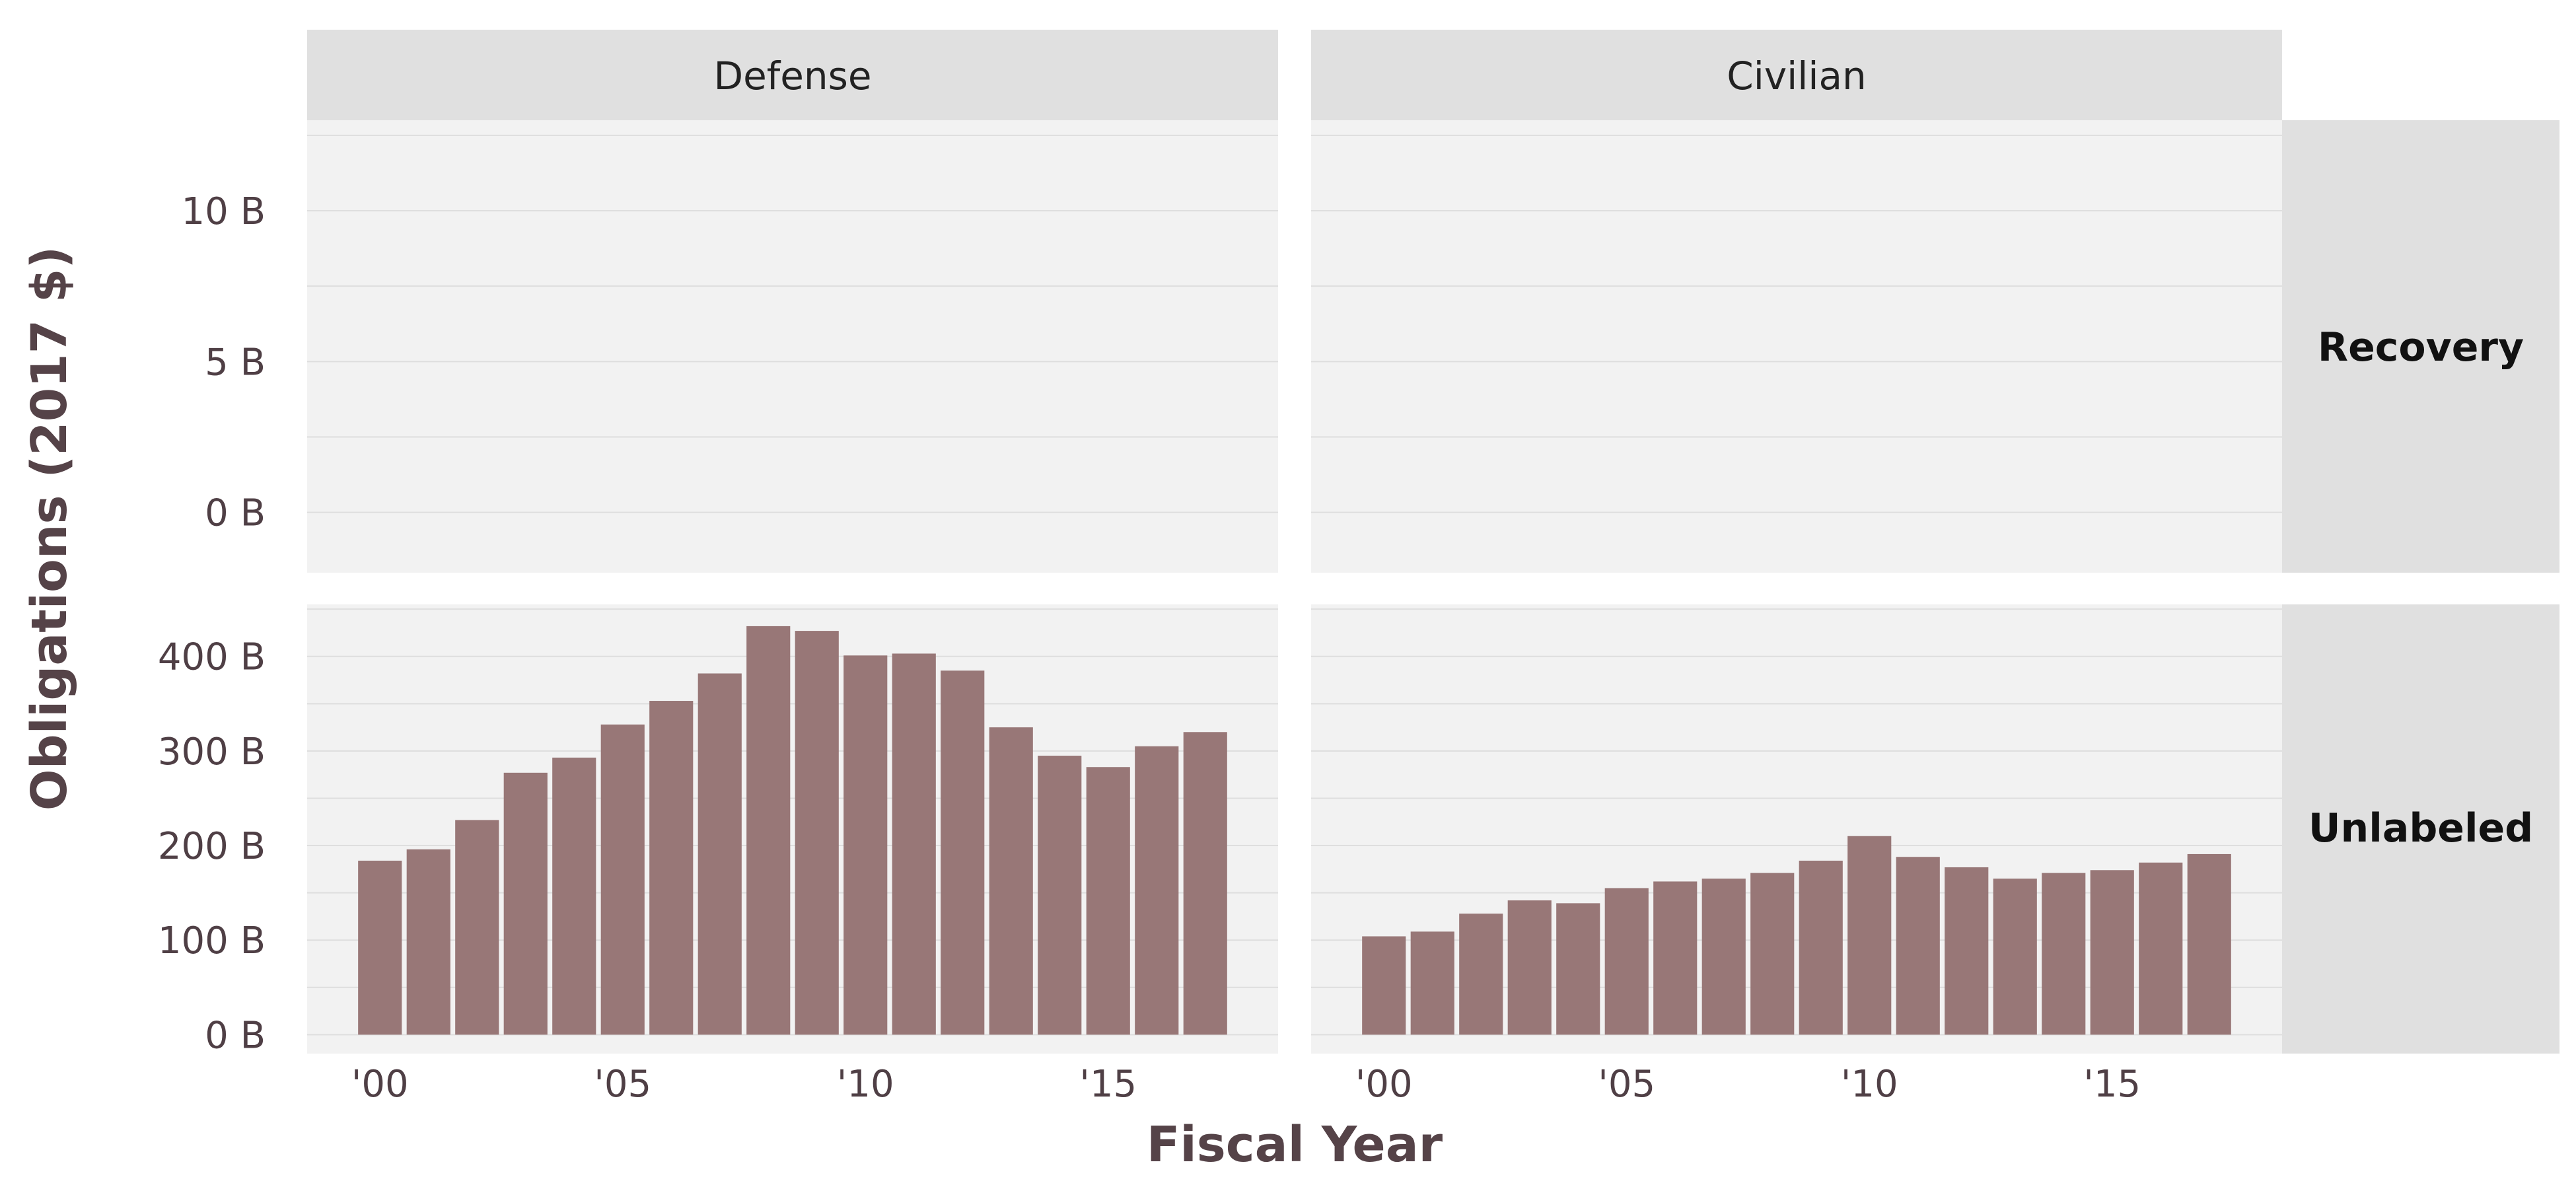  I want to click on strip-civilian-bg, so click(1796, 75).